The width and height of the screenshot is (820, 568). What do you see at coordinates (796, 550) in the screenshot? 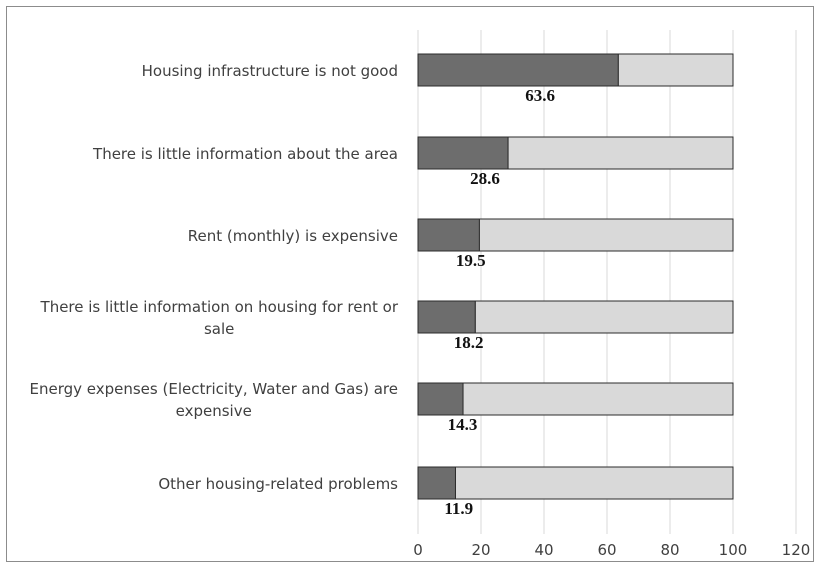
I see `x-tick-label-120: 120` at bounding box center [796, 550].